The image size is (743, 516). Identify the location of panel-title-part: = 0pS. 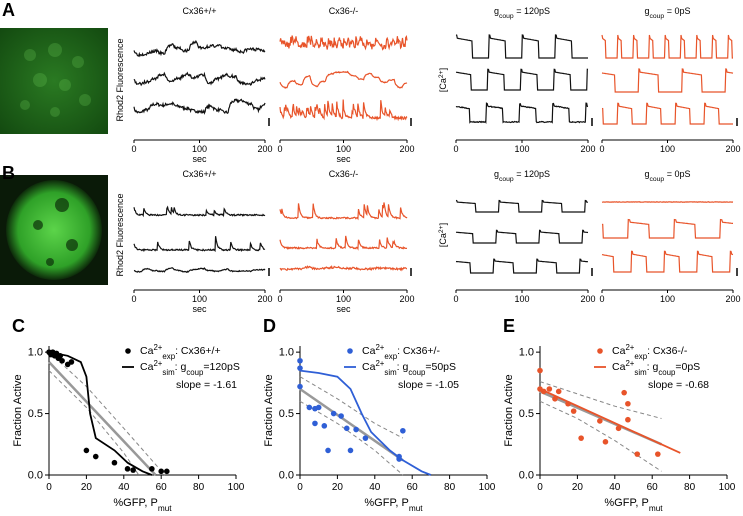
(677, 174).